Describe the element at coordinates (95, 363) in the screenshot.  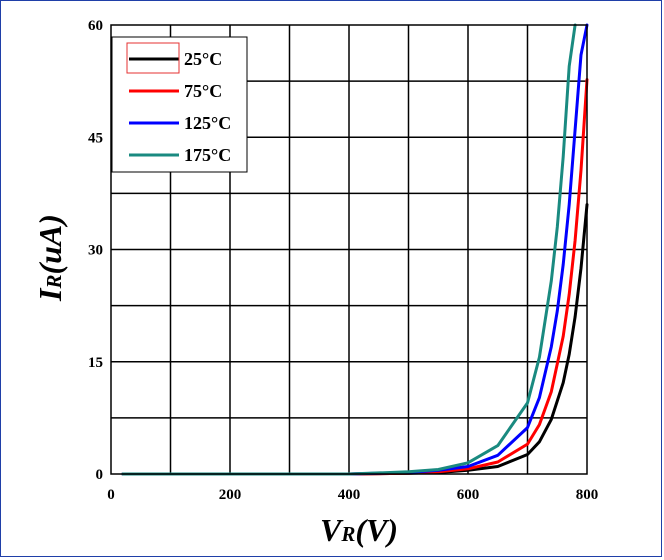
I see `y-tick-label: 15` at that location.